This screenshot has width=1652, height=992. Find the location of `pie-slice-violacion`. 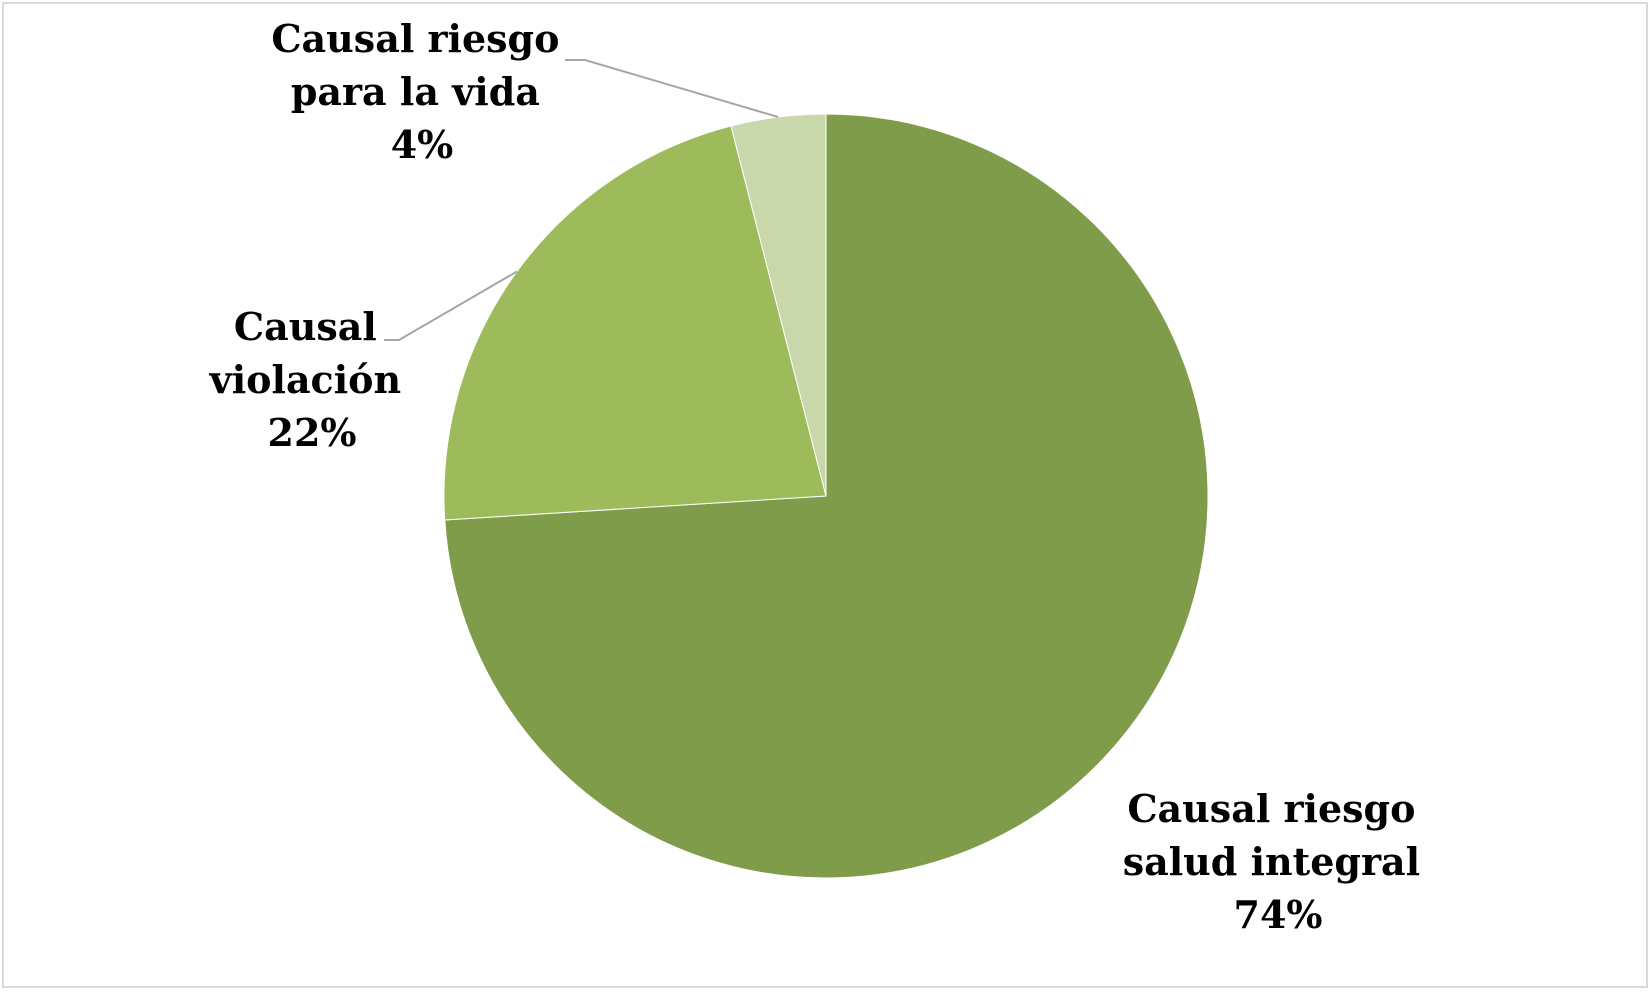

pie-slice-violacion is located at coordinates (635, 323).